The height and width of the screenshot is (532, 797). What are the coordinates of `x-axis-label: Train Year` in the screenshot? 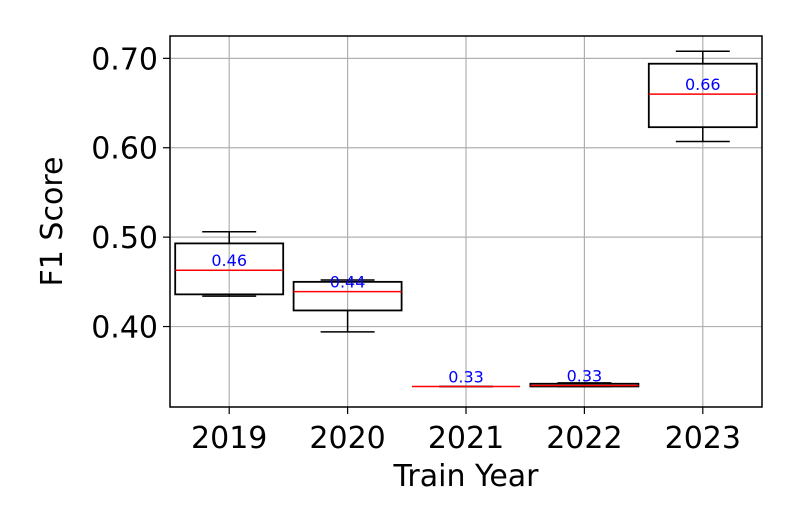 It's located at (465, 476).